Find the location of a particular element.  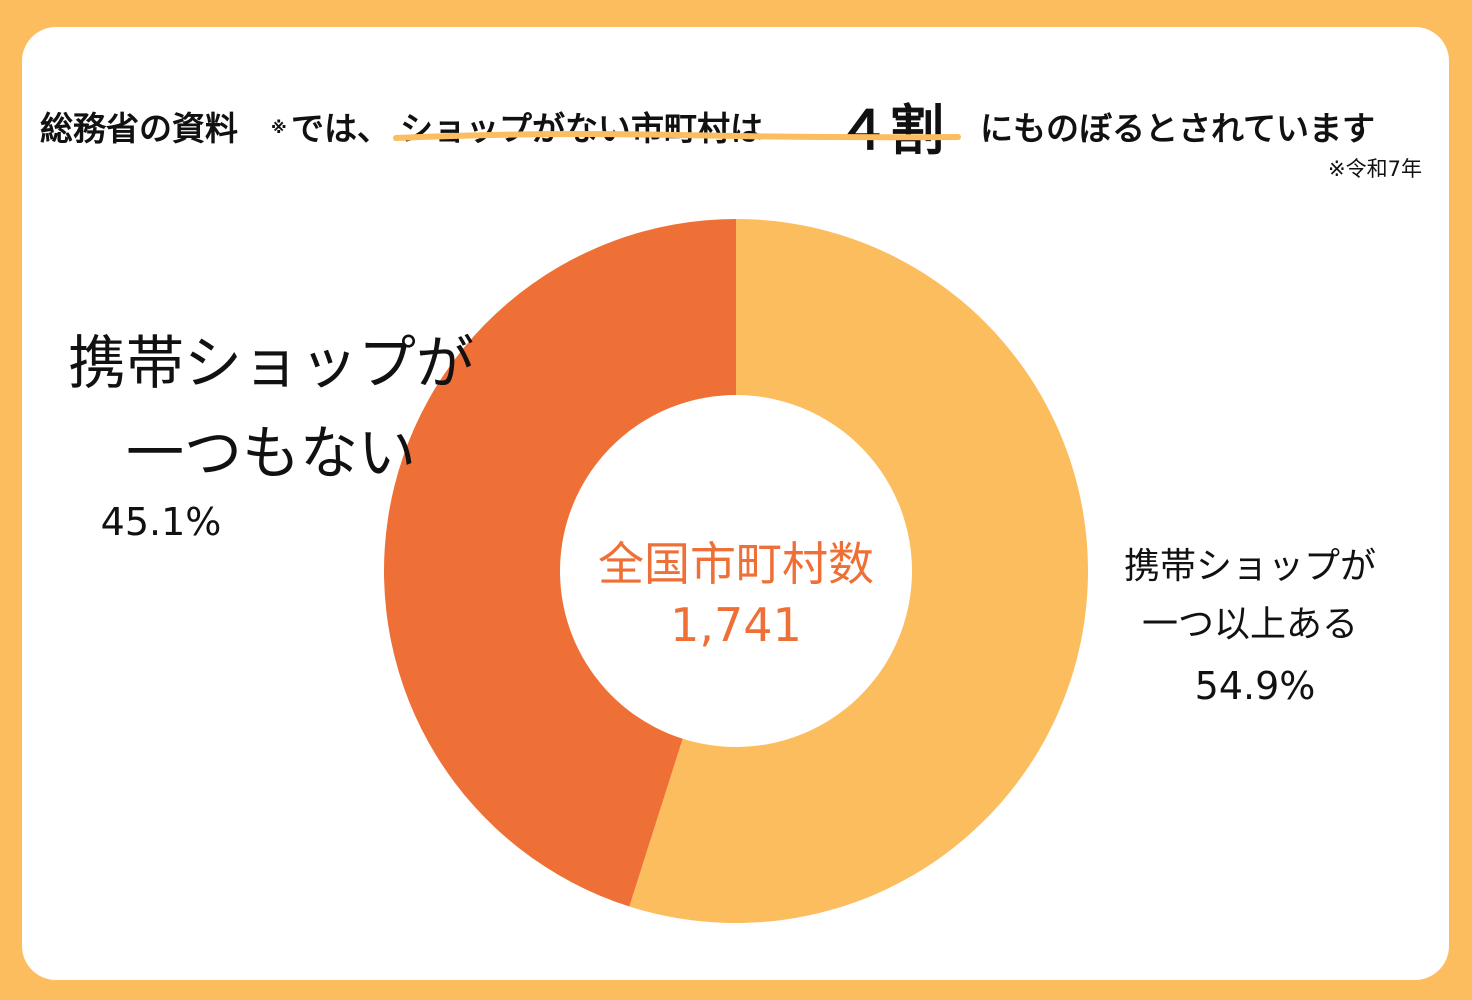

headline-emphasis: ショップがない市町村は is located at coordinates (581, 128).